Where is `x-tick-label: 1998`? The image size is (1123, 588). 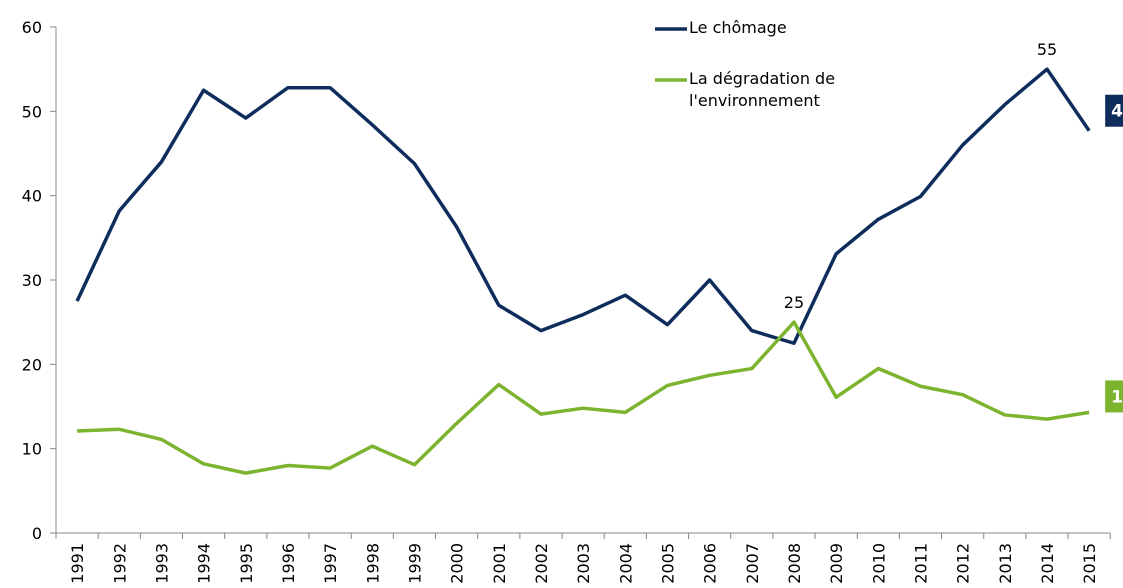 x-tick-label: 1998 is located at coordinates (372, 563).